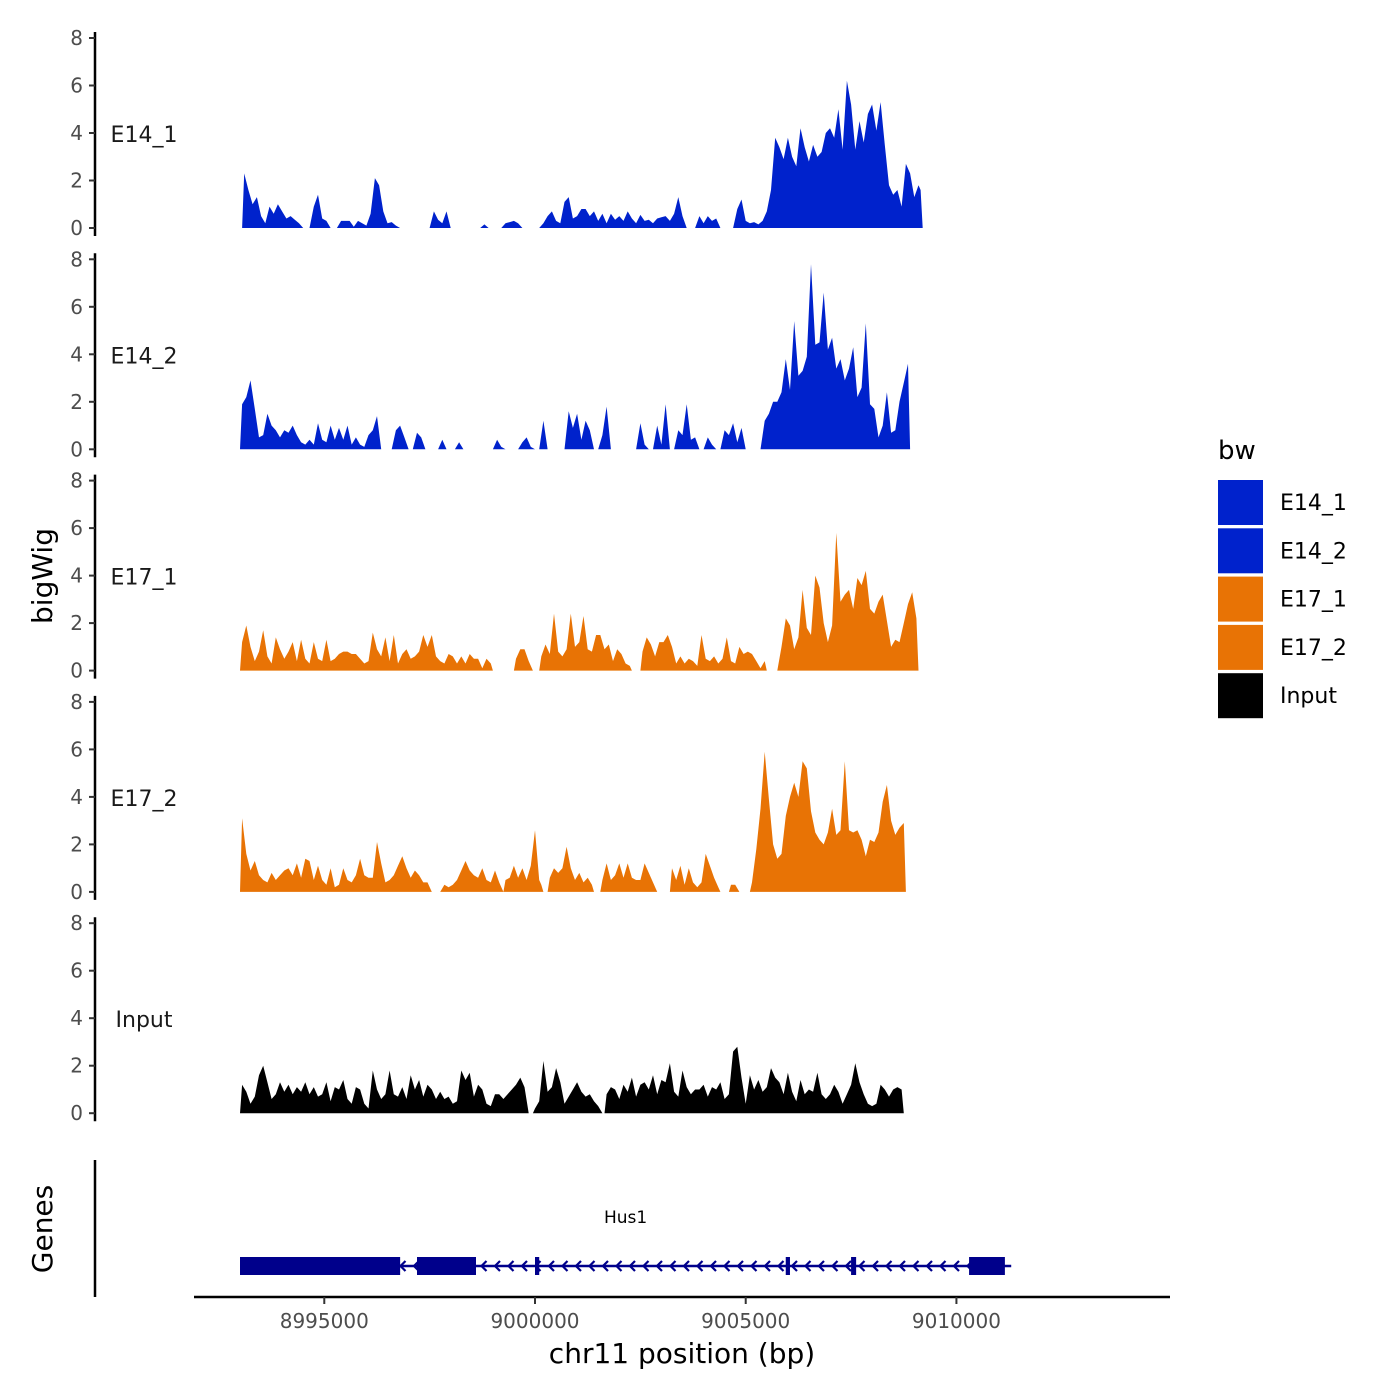 Image resolution: width=1400 pixels, height=1400 pixels. I want to click on y-tick-label-input-4: 4, so click(76, 1018).